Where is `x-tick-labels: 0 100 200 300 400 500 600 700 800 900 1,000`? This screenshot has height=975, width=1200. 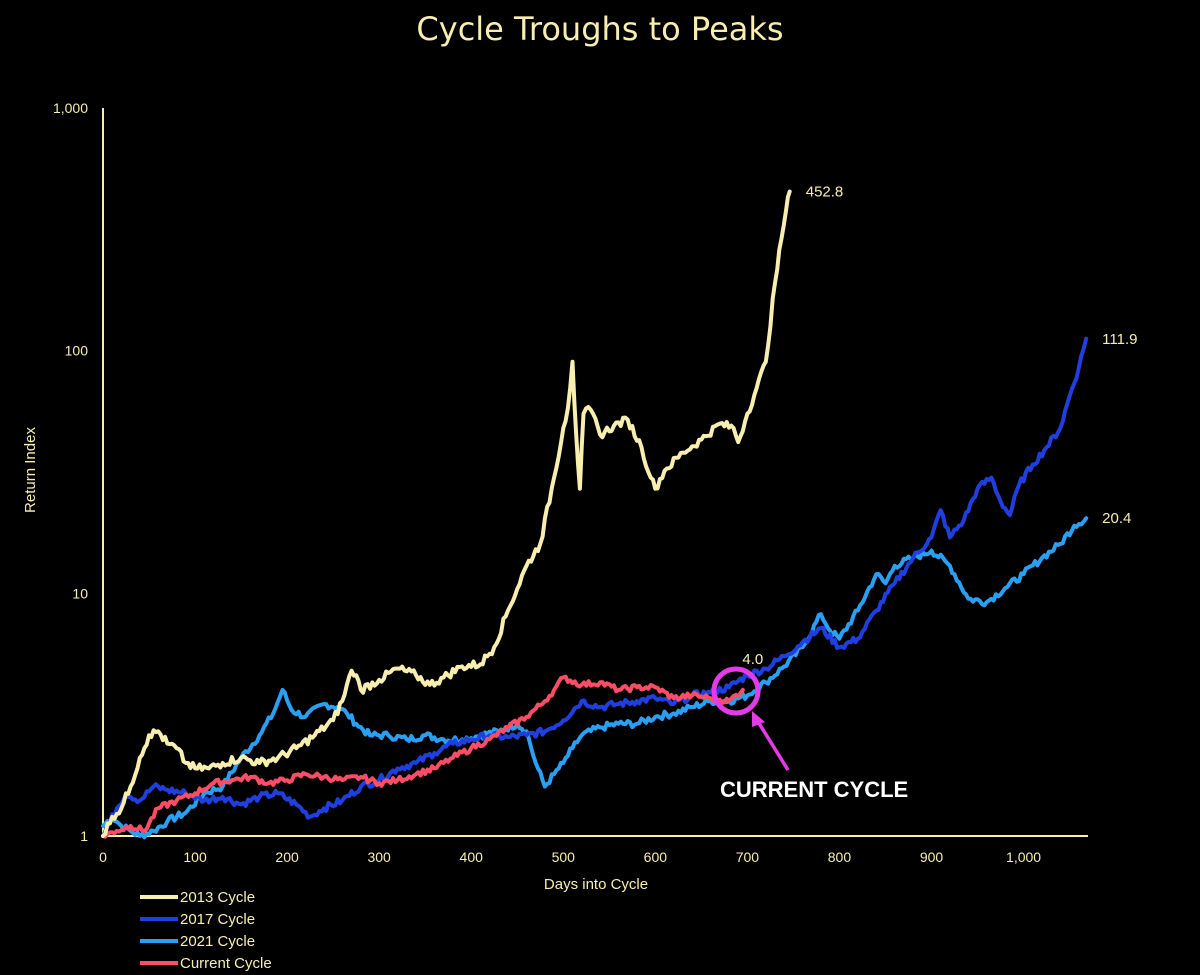
x-tick-labels: 0 100 200 300 400 500 600 700 800 900 1,000 is located at coordinates (570, 857).